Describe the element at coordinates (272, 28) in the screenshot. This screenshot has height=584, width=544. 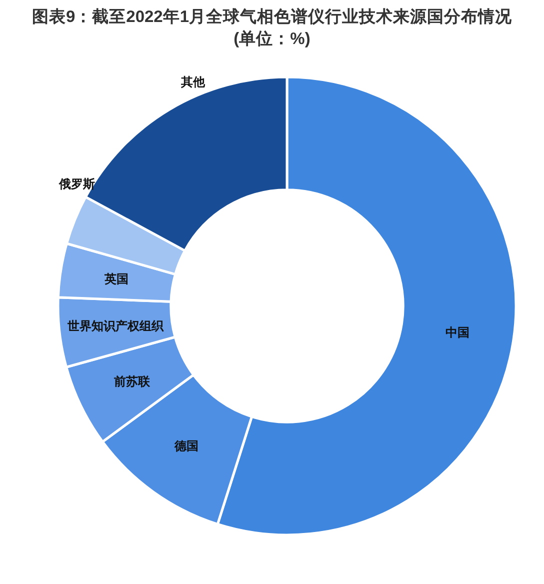
I see `chart-title: 图表9：截至2022年1月全球气相色谱仪行业技术来源国分布情况(单位：%)` at that location.